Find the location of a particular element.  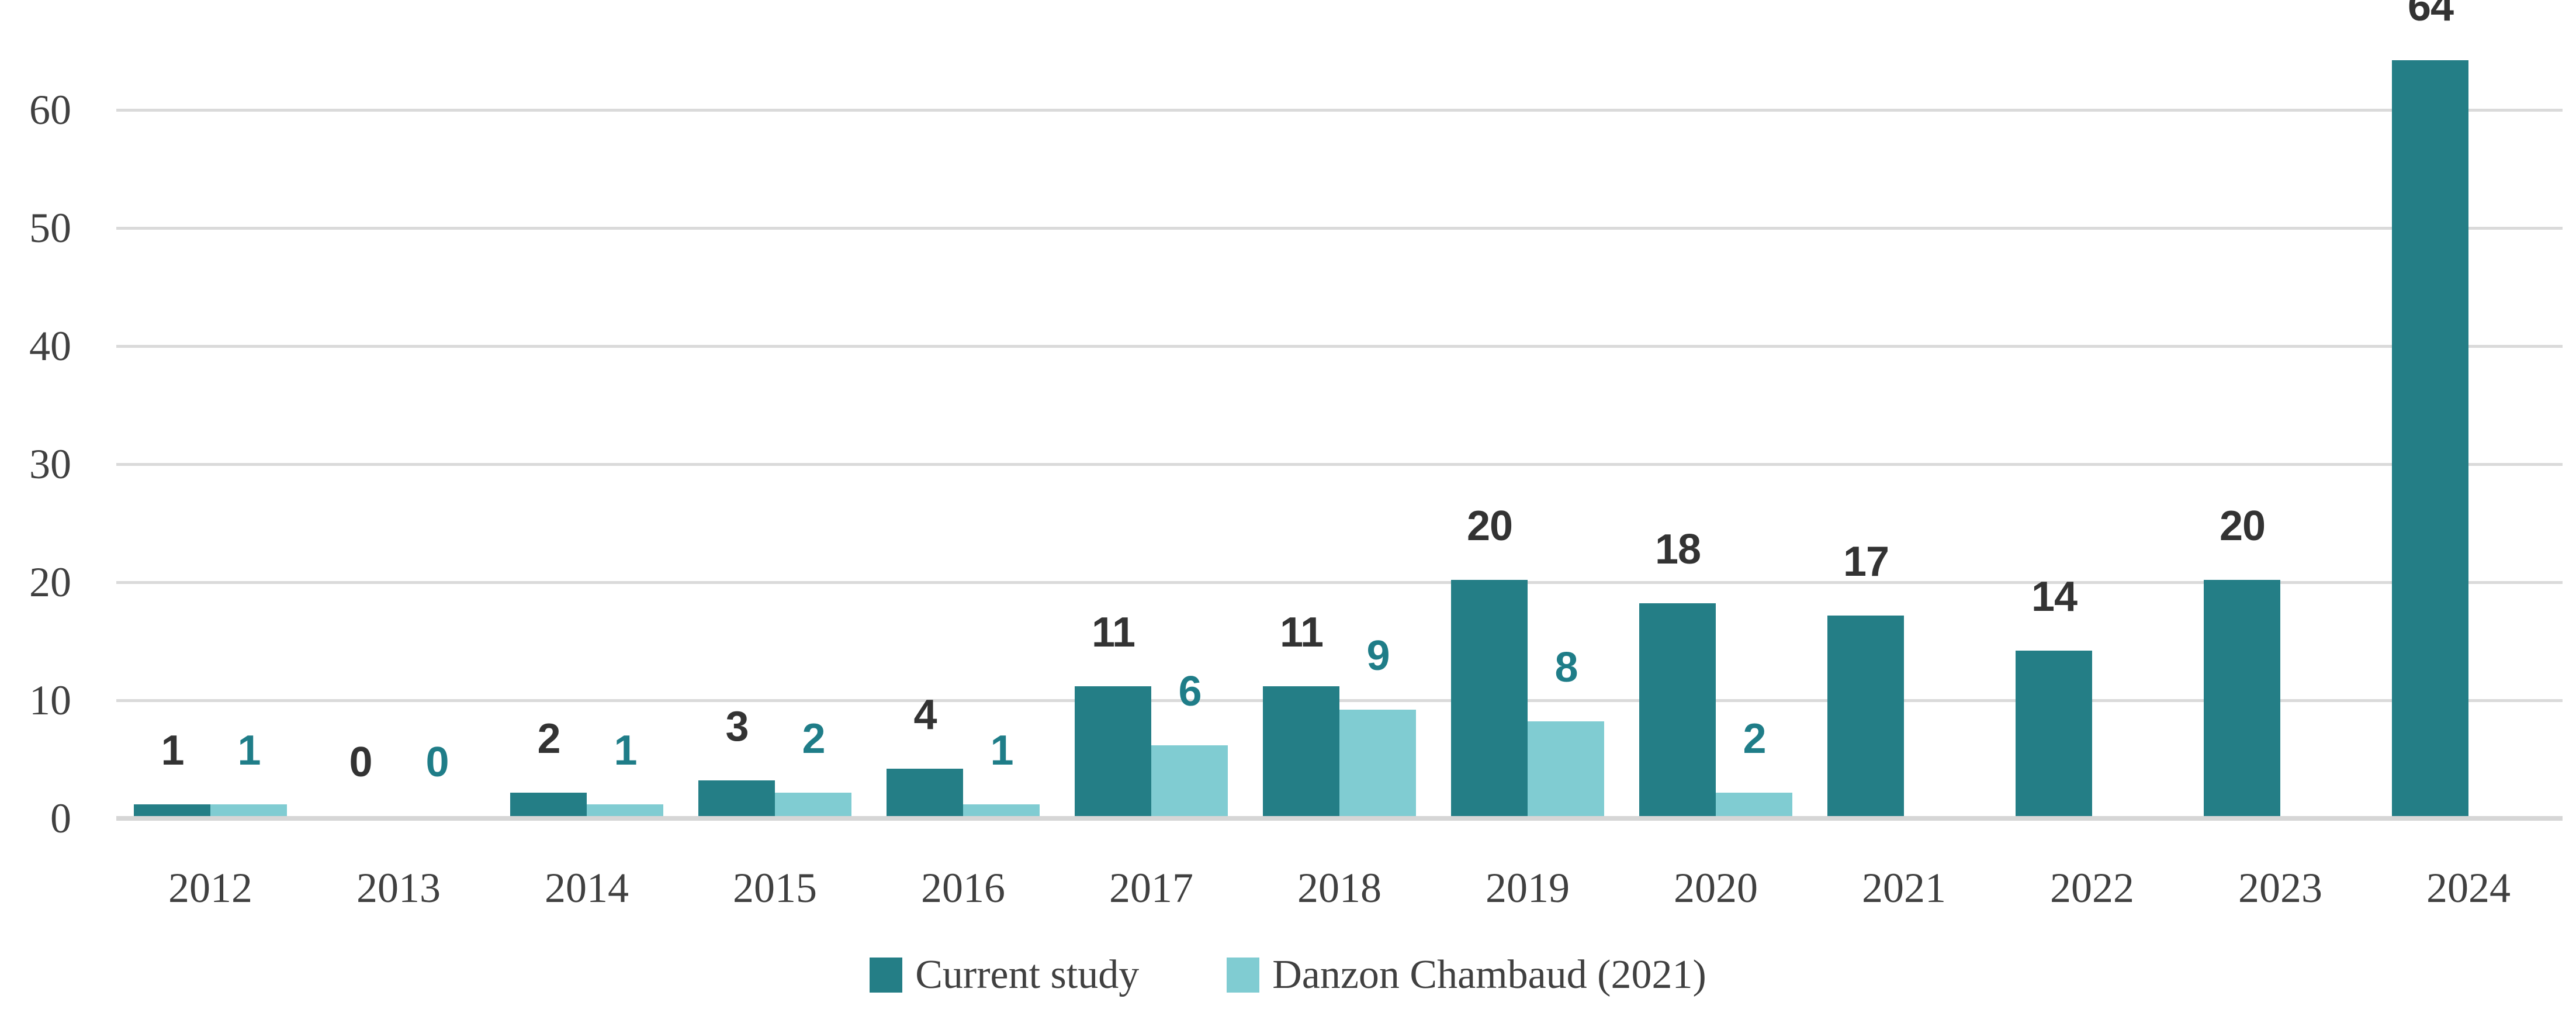

y-tick-label-30: 30 is located at coordinates (50, 464).